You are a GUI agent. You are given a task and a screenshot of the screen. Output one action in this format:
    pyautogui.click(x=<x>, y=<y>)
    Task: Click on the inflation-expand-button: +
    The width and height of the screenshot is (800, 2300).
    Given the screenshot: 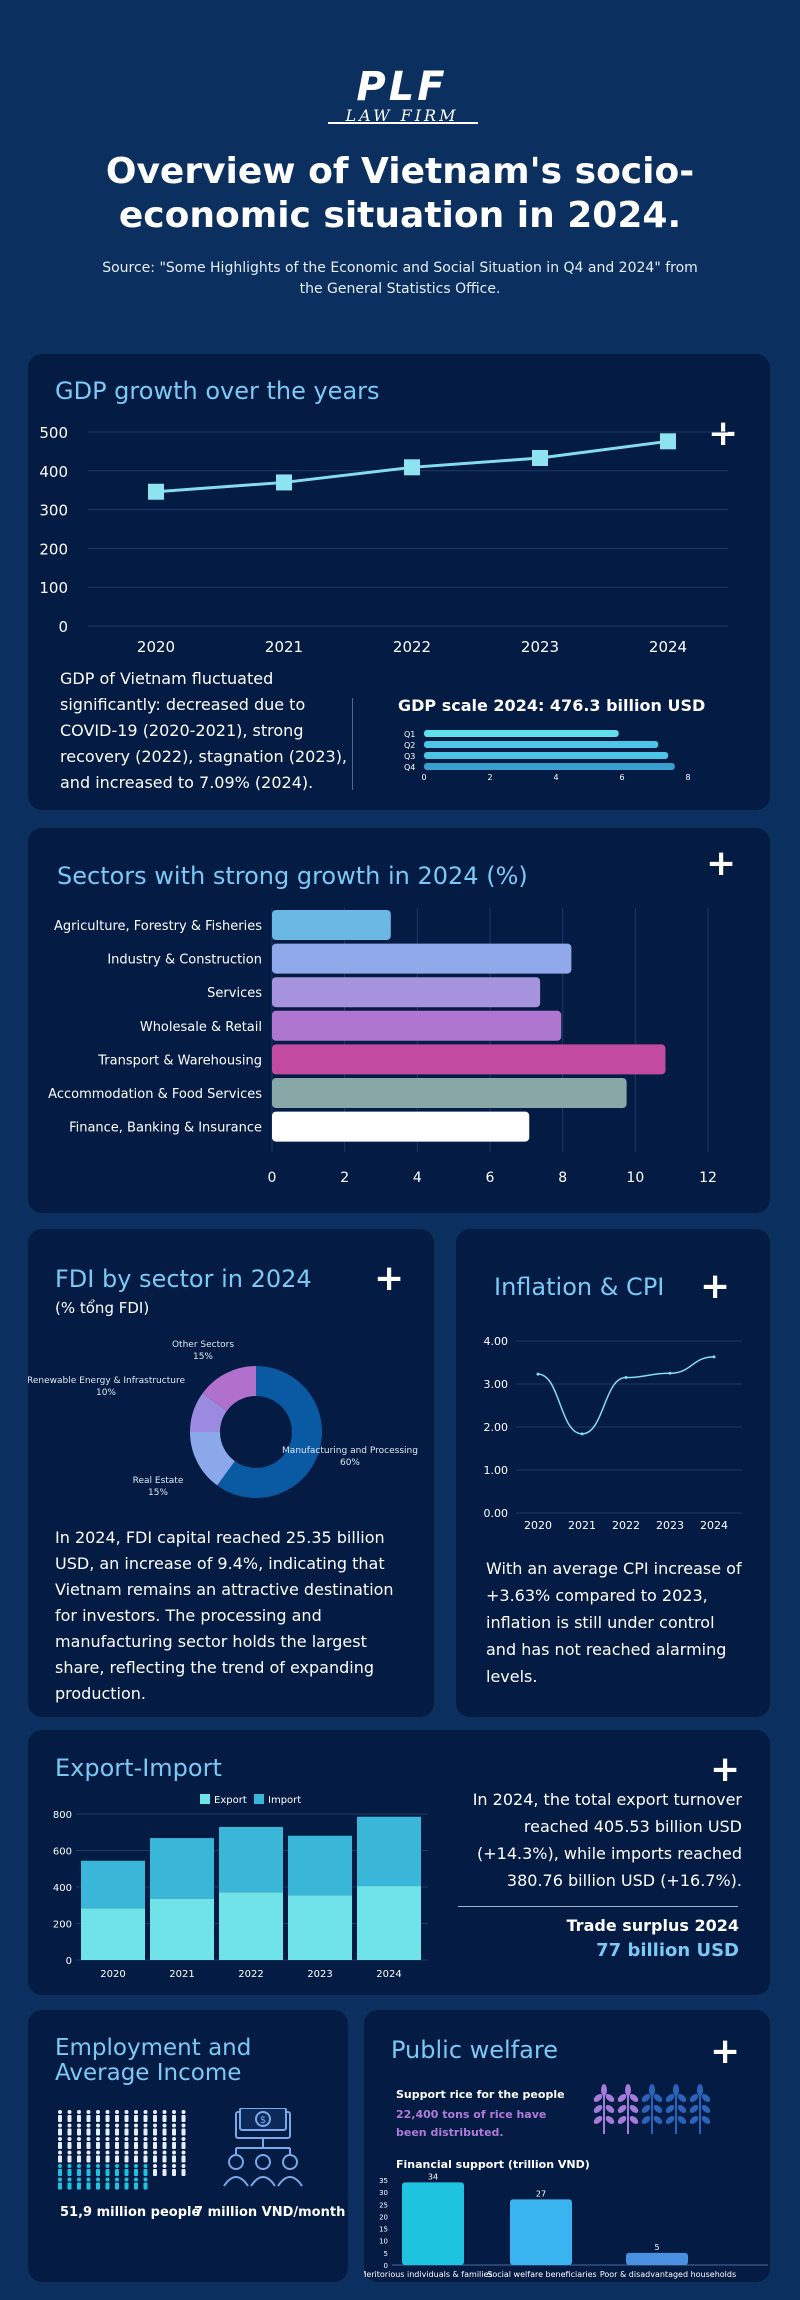 What is the action you would take?
    pyautogui.click(x=715, y=1286)
    